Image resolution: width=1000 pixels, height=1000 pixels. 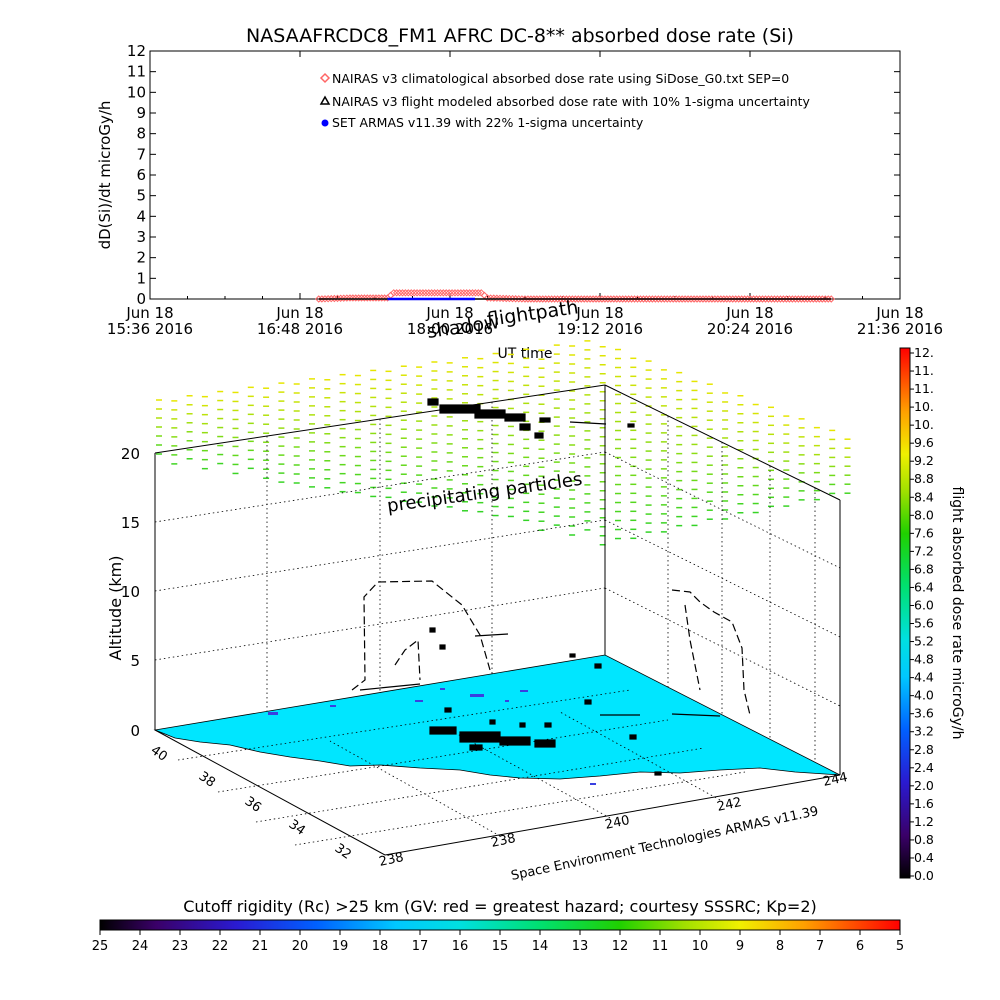 I want to click on y-tick-label: 7, so click(x=141, y=154).